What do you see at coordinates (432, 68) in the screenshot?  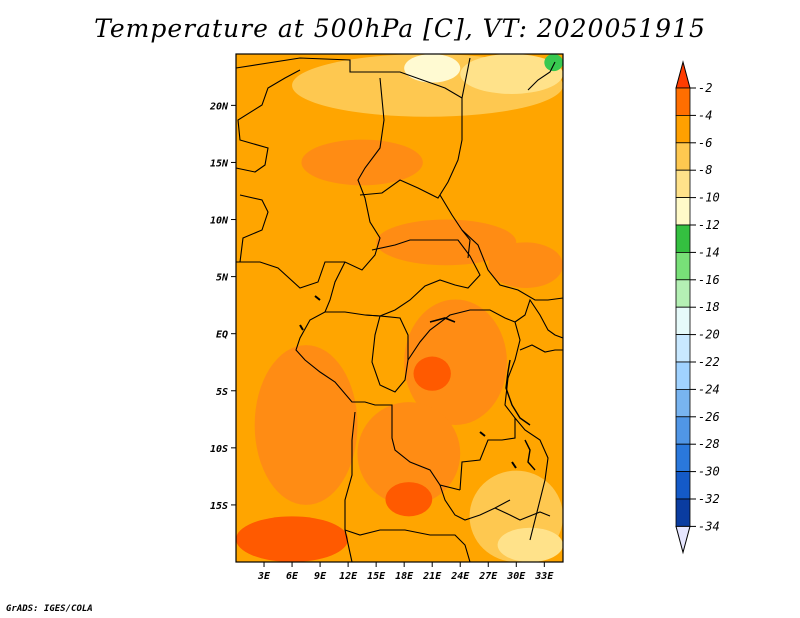 I see `temperature-region-top-white` at bounding box center [432, 68].